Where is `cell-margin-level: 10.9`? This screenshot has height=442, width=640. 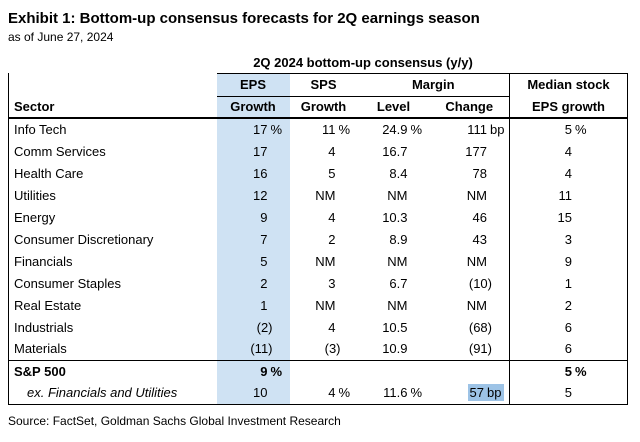
cell-margin-level: 10.9 is located at coordinates (394, 349).